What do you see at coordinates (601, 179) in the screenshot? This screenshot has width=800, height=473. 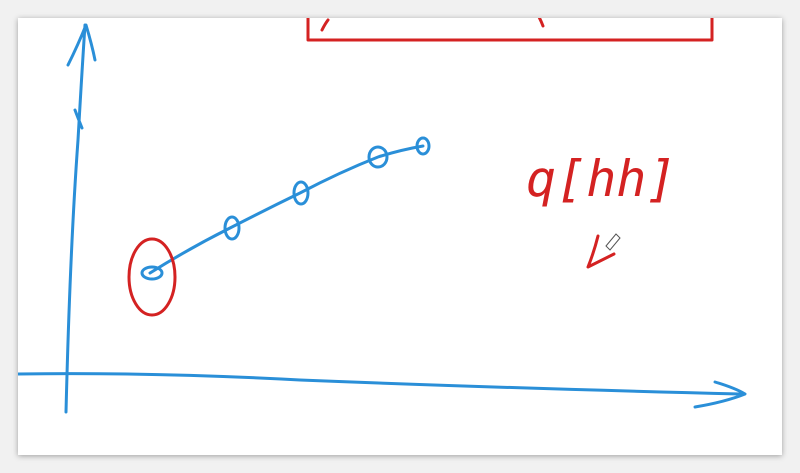 I see `handwritten-note: q[hh]` at bounding box center [601, 179].